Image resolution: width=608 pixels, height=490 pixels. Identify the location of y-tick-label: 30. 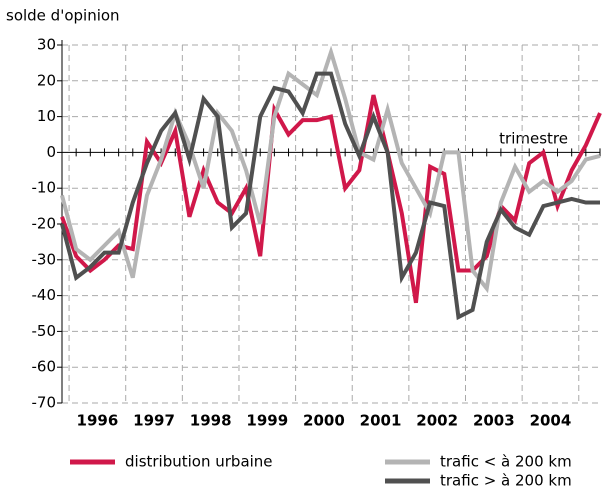
(46, 45).